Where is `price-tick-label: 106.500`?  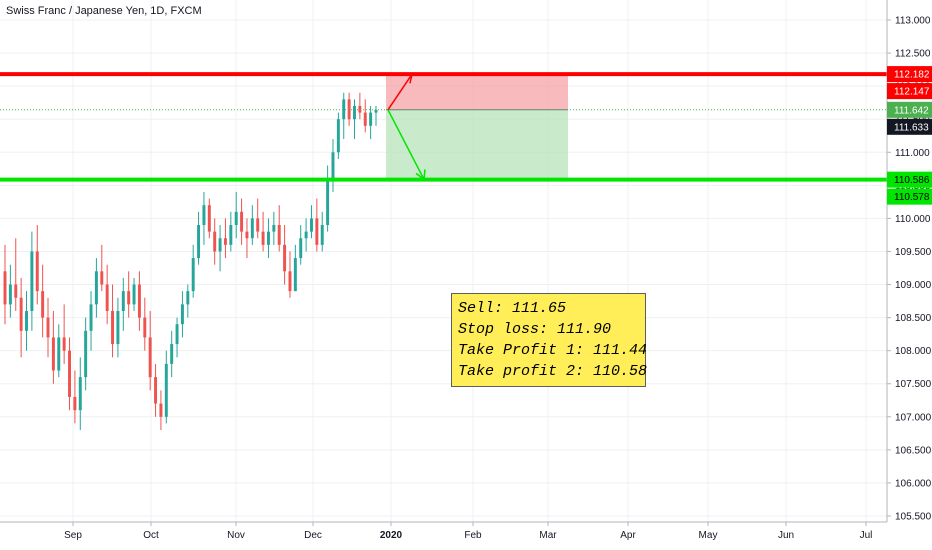 price-tick-label: 106.500 is located at coordinates (913, 450).